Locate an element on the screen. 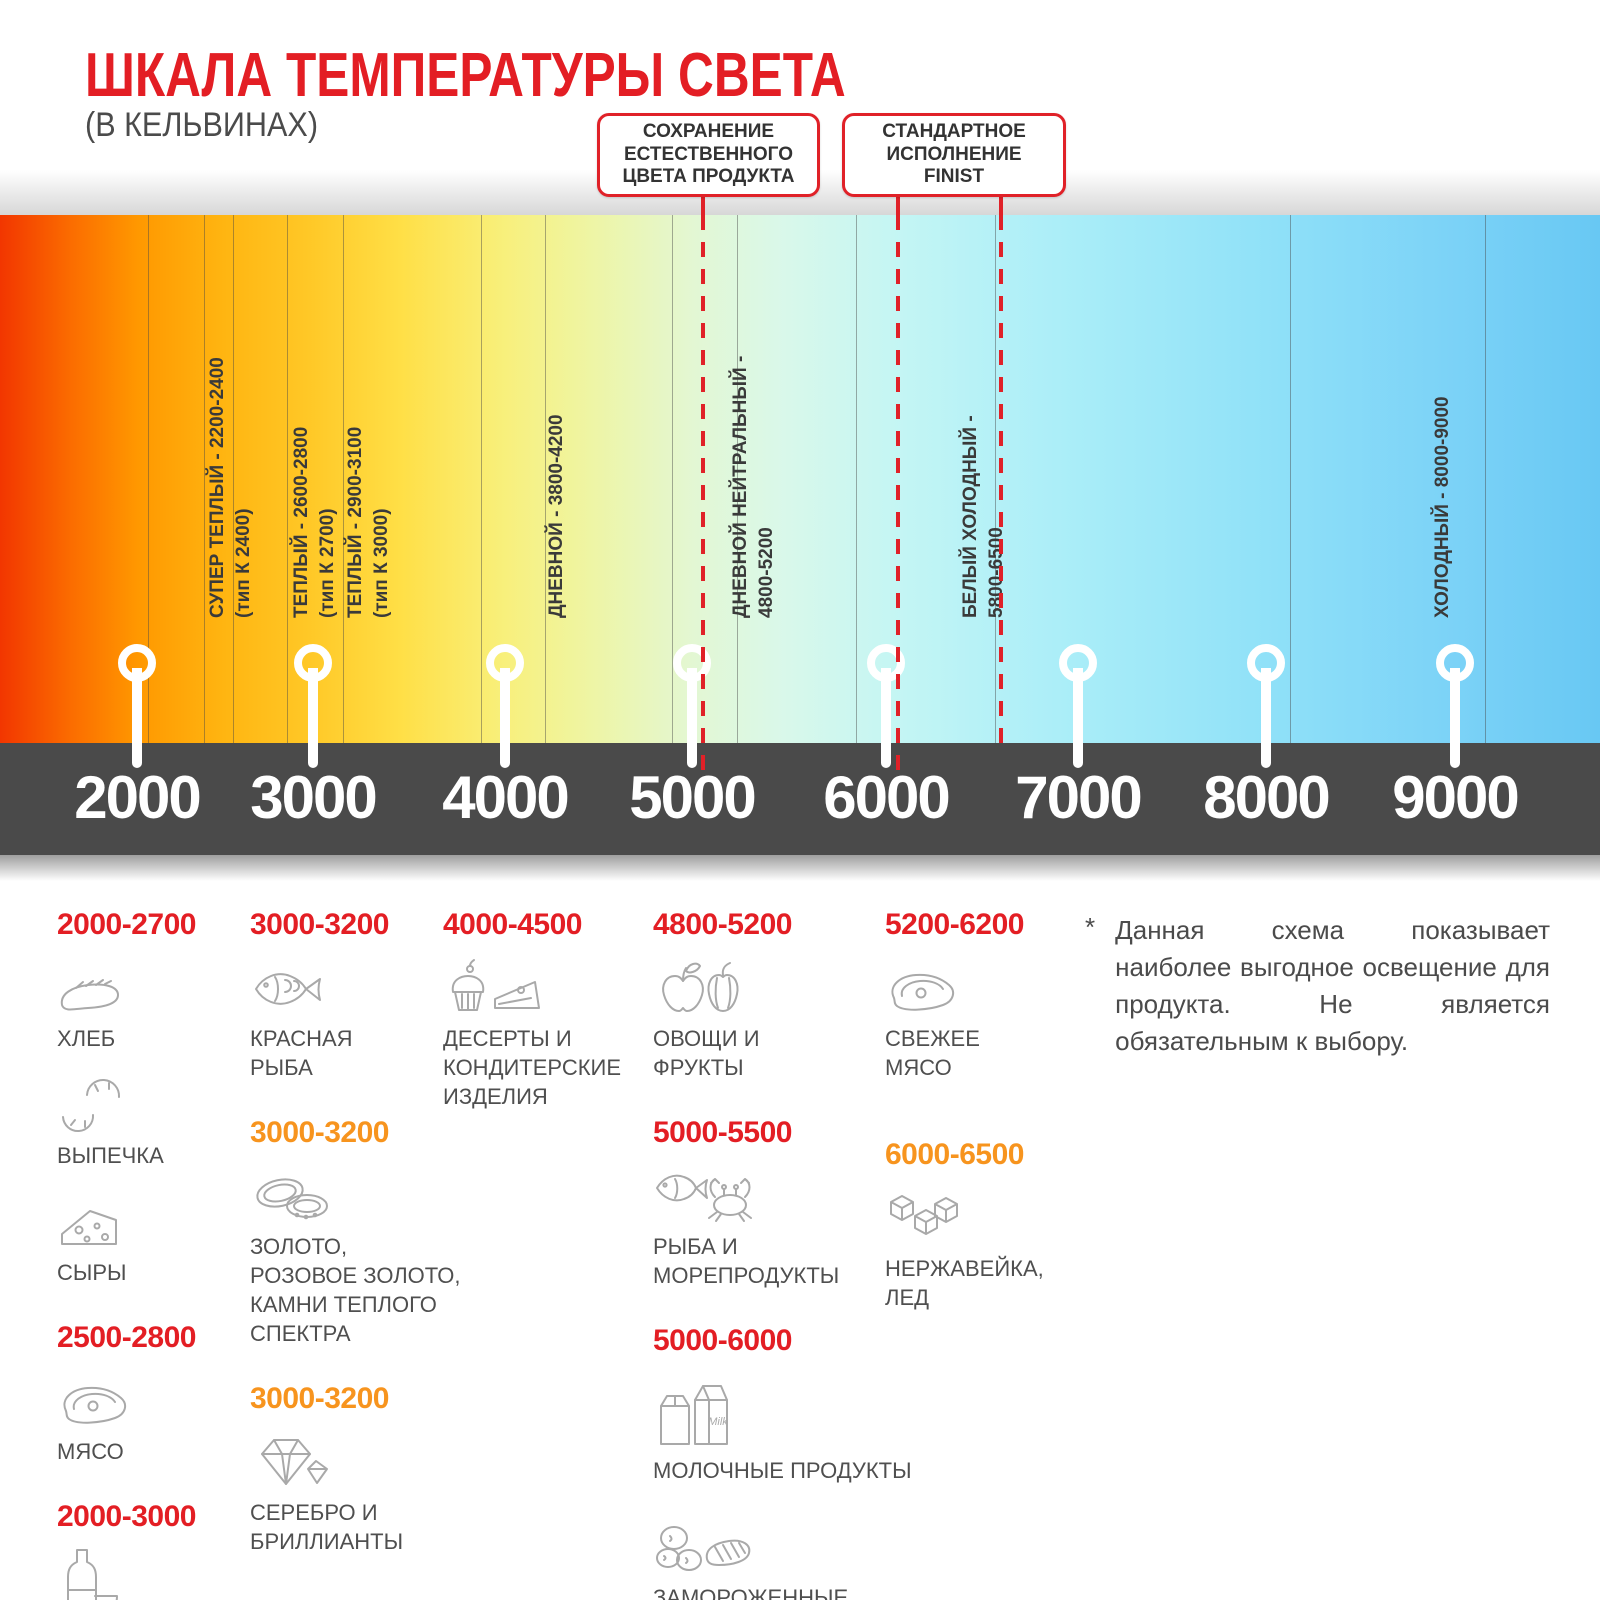 This screenshot has width=1600, height=1600. item-label: МЯСО is located at coordinates (90, 1451).